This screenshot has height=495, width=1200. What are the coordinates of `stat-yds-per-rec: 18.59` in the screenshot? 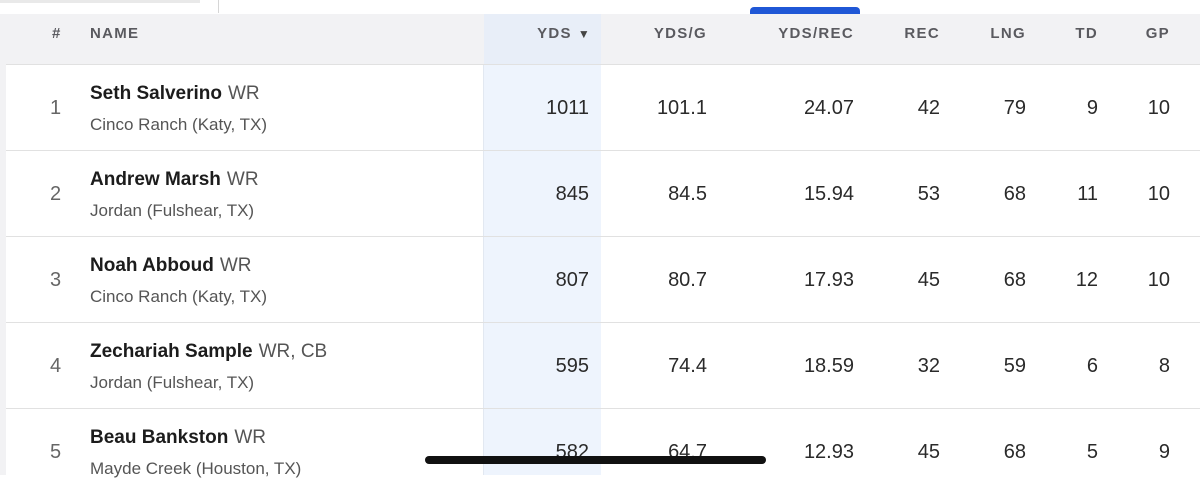 It's located at (828, 366).